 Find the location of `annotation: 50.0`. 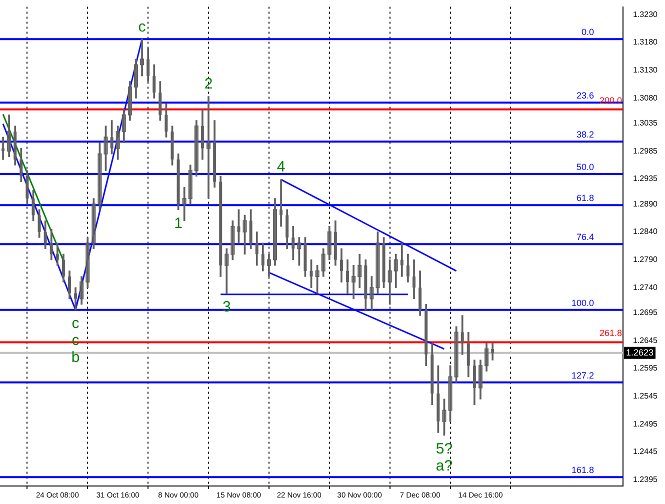

annotation: 50.0 is located at coordinates (585, 167).